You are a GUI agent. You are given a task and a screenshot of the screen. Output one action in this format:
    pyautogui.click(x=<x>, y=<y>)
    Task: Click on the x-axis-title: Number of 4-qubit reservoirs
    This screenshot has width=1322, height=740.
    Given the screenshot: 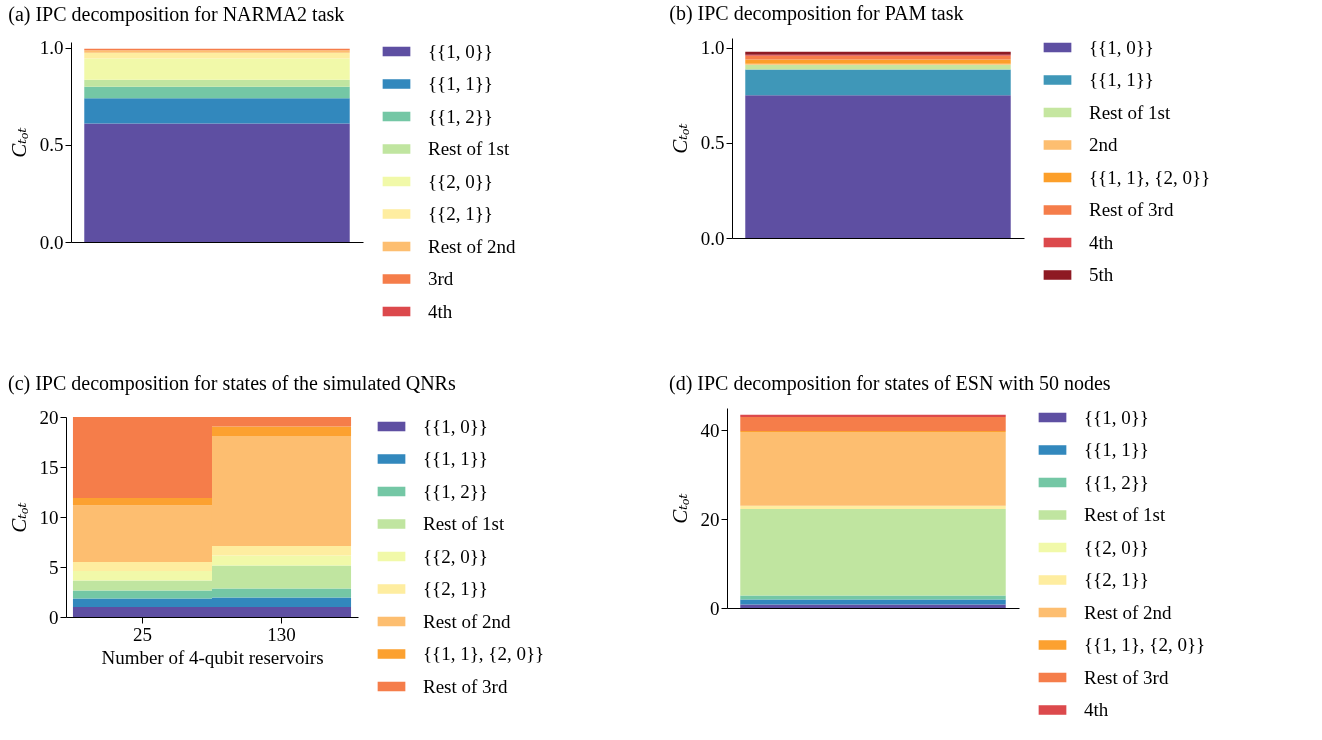 What is the action you would take?
    pyautogui.click(x=212, y=657)
    